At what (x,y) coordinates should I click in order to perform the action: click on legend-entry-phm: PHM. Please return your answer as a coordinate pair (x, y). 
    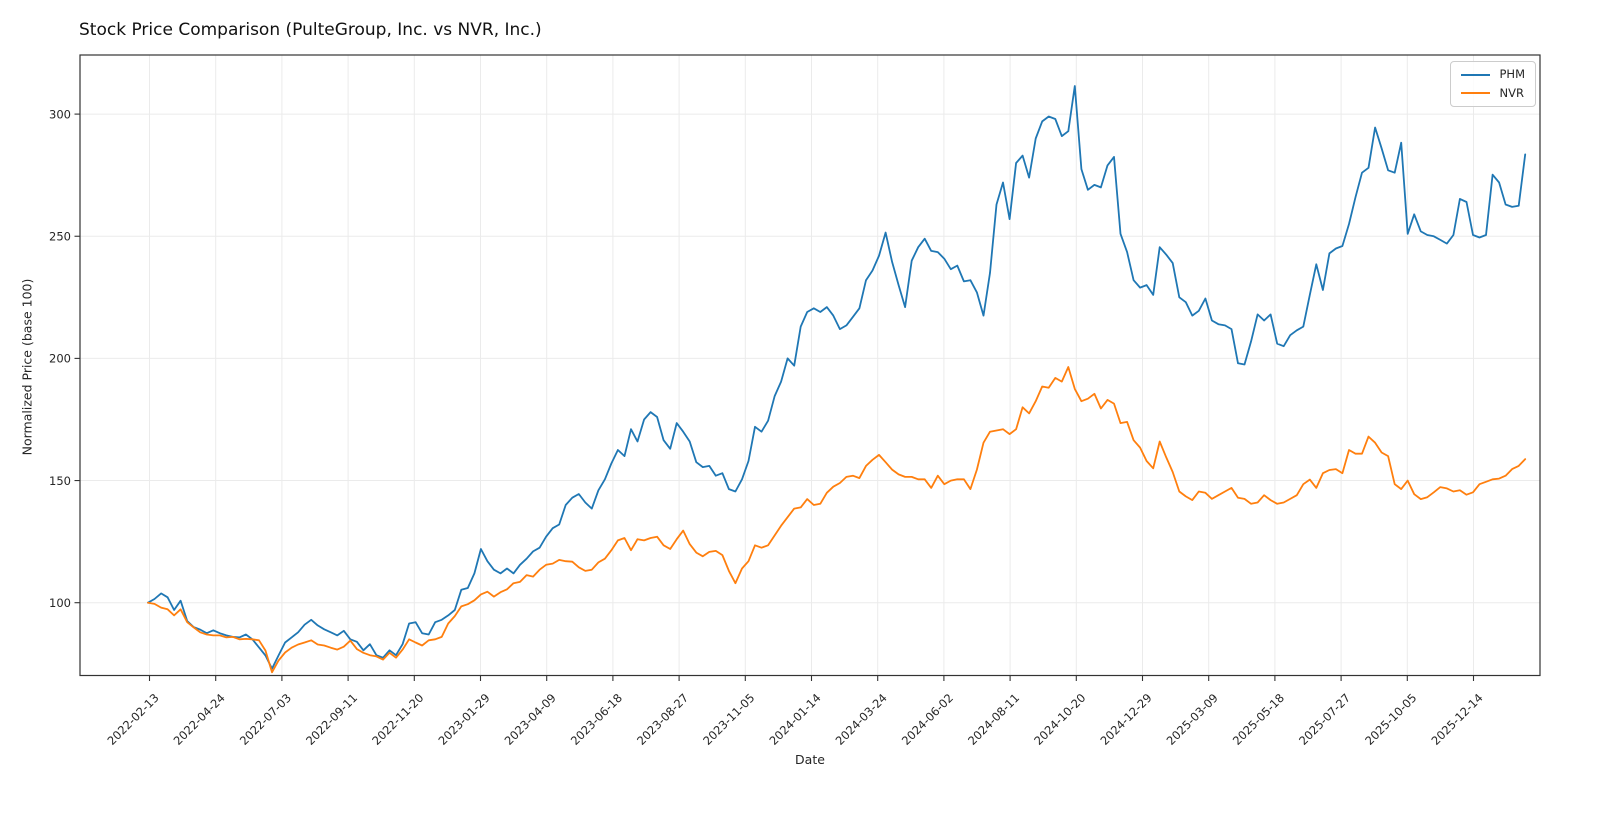
    Looking at the image, I should click on (1493, 74).